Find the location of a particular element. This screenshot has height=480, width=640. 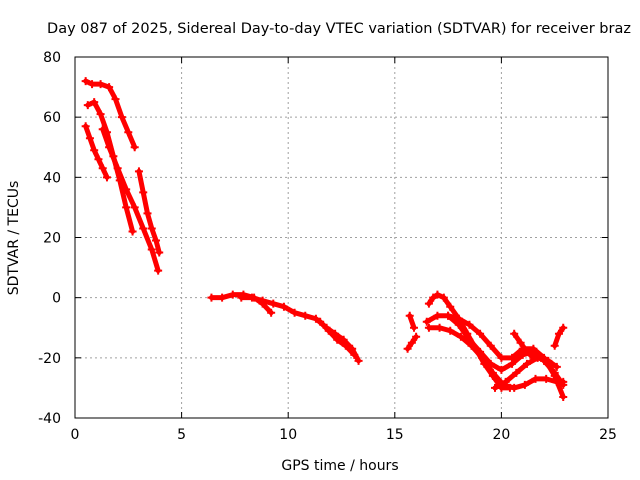

x-axis-label: GPS time / hours is located at coordinates (339, 466).